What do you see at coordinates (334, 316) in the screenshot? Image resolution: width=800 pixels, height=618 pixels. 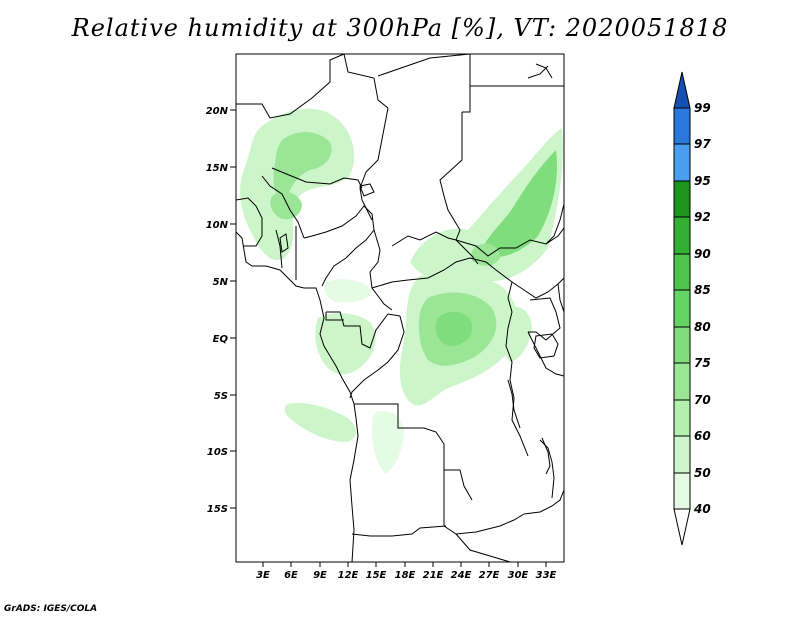 I see `border-gabon-box` at bounding box center [334, 316].